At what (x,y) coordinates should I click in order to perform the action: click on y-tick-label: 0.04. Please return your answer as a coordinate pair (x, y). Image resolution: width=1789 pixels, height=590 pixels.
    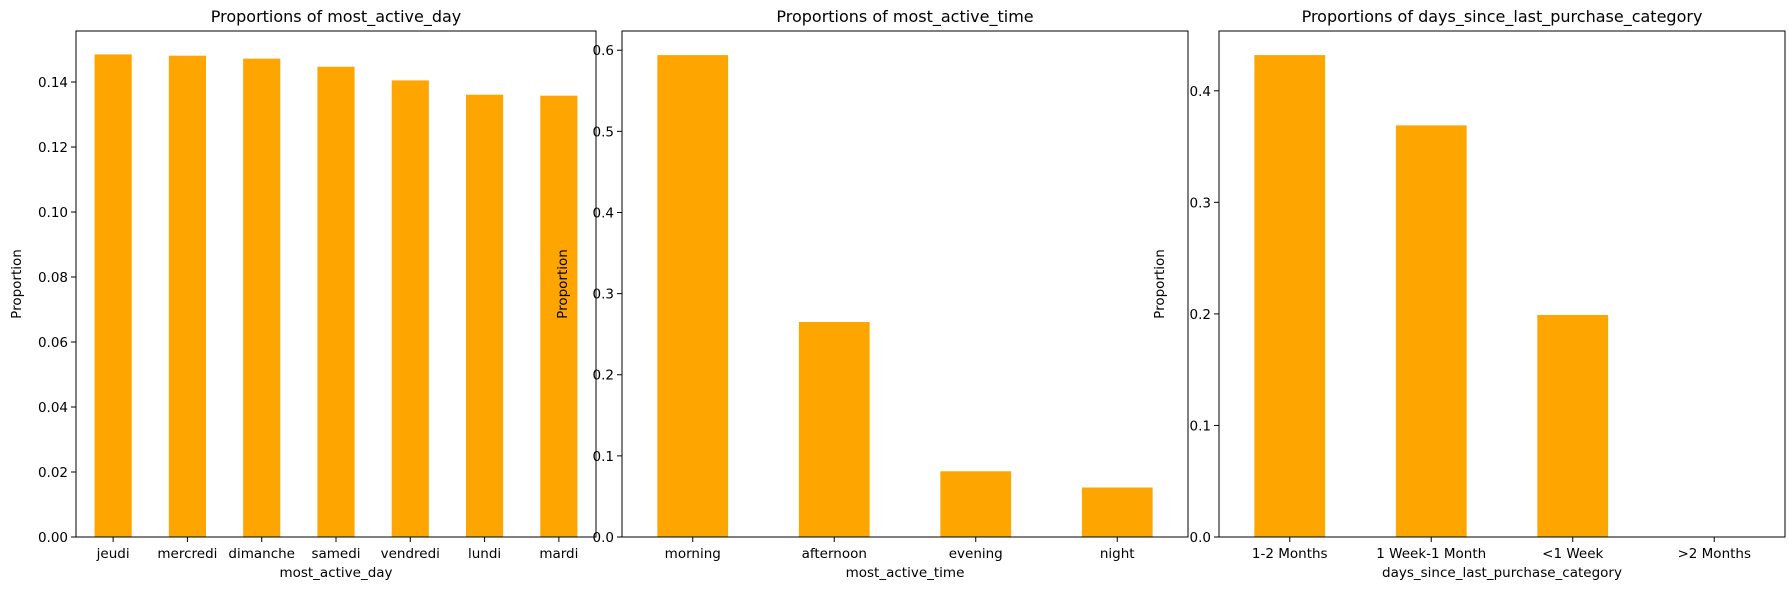
    Looking at the image, I should click on (53, 408).